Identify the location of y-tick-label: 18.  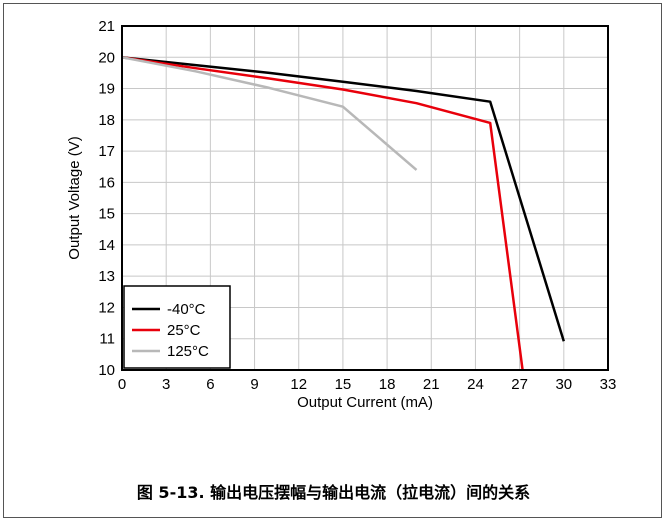
(106, 120).